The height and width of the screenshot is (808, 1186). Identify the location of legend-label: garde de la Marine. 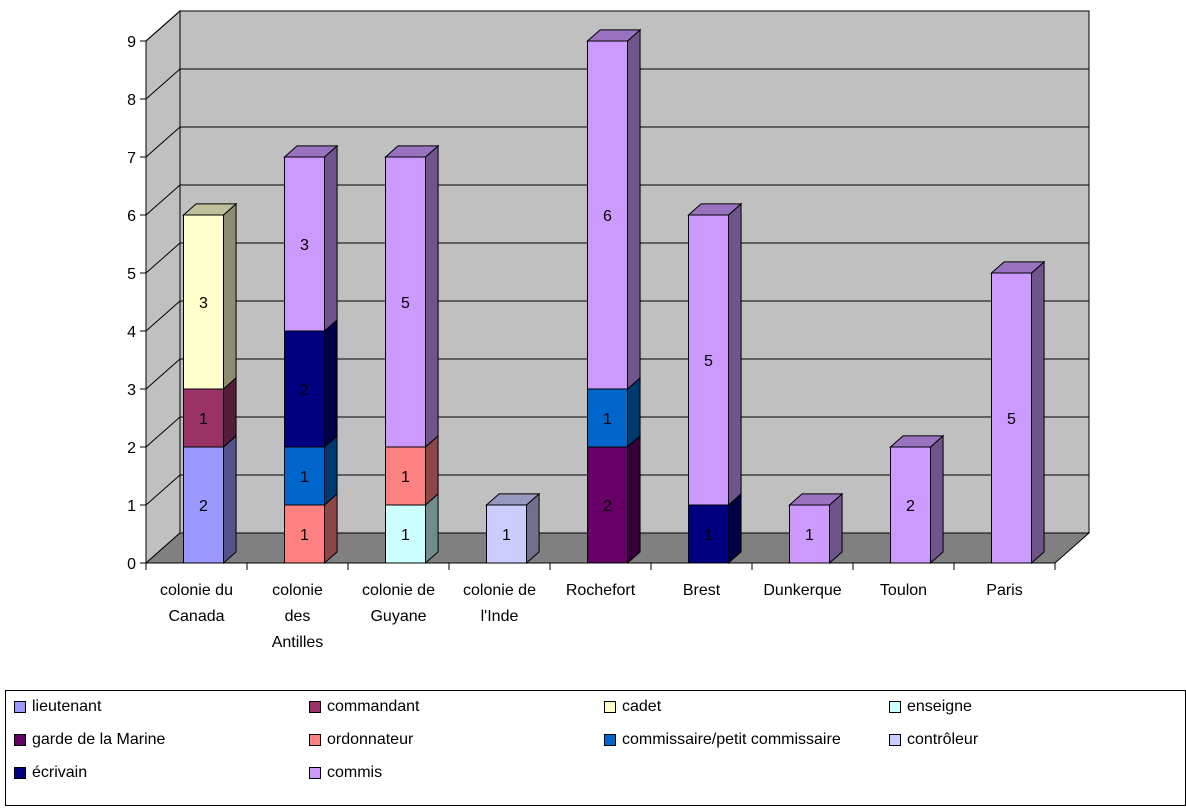
(99, 739).